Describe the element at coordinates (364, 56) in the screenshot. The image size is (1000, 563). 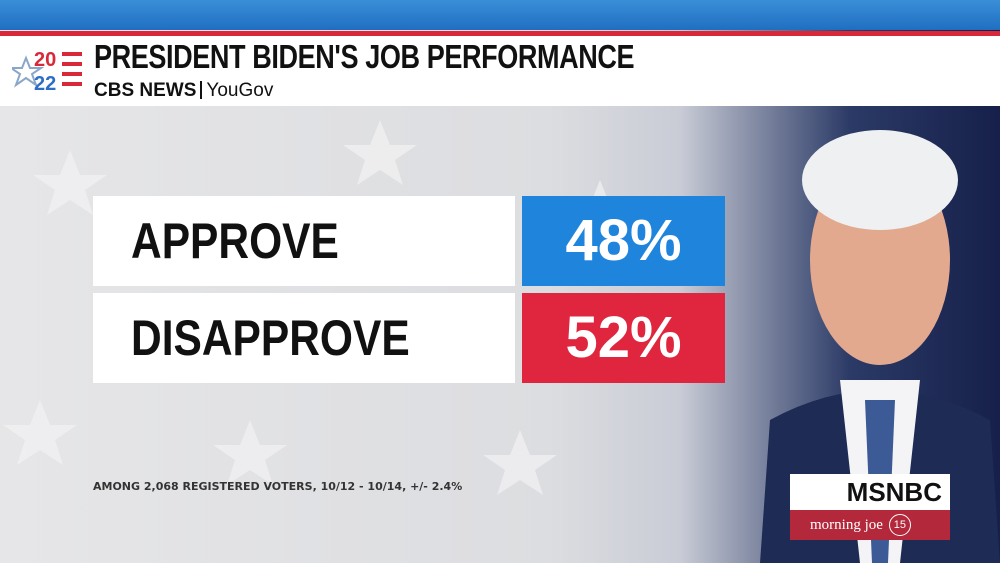
I see `title: PRESIDENT BIDEN'S JOB PERFORMANCE` at that location.